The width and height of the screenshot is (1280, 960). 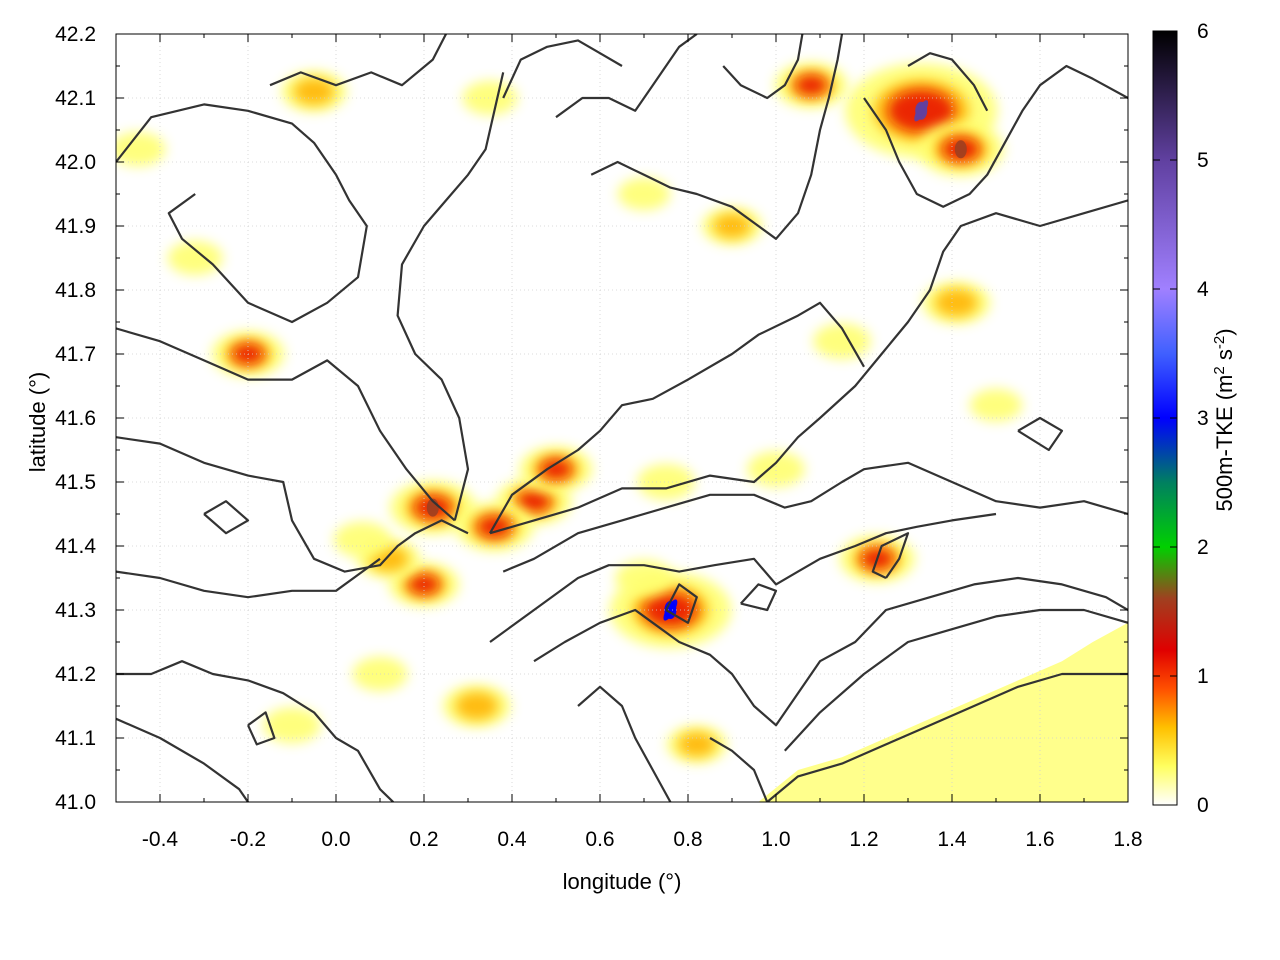 What do you see at coordinates (335, 839) in the screenshot?
I see `x-tick-label: 0.0` at bounding box center [335, 839].